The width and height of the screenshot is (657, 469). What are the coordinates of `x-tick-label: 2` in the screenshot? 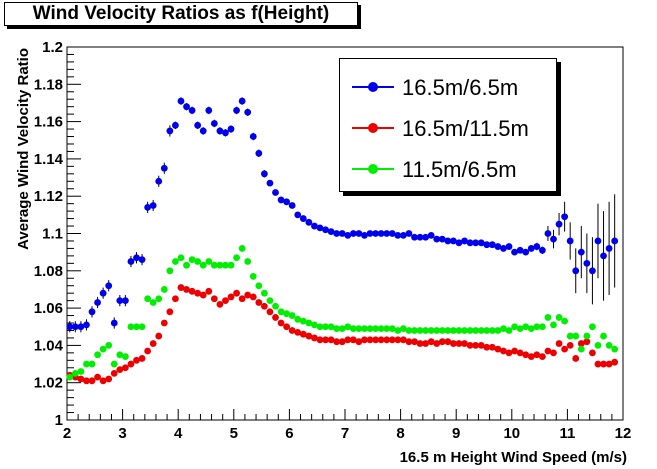 It's located at (67, 433).